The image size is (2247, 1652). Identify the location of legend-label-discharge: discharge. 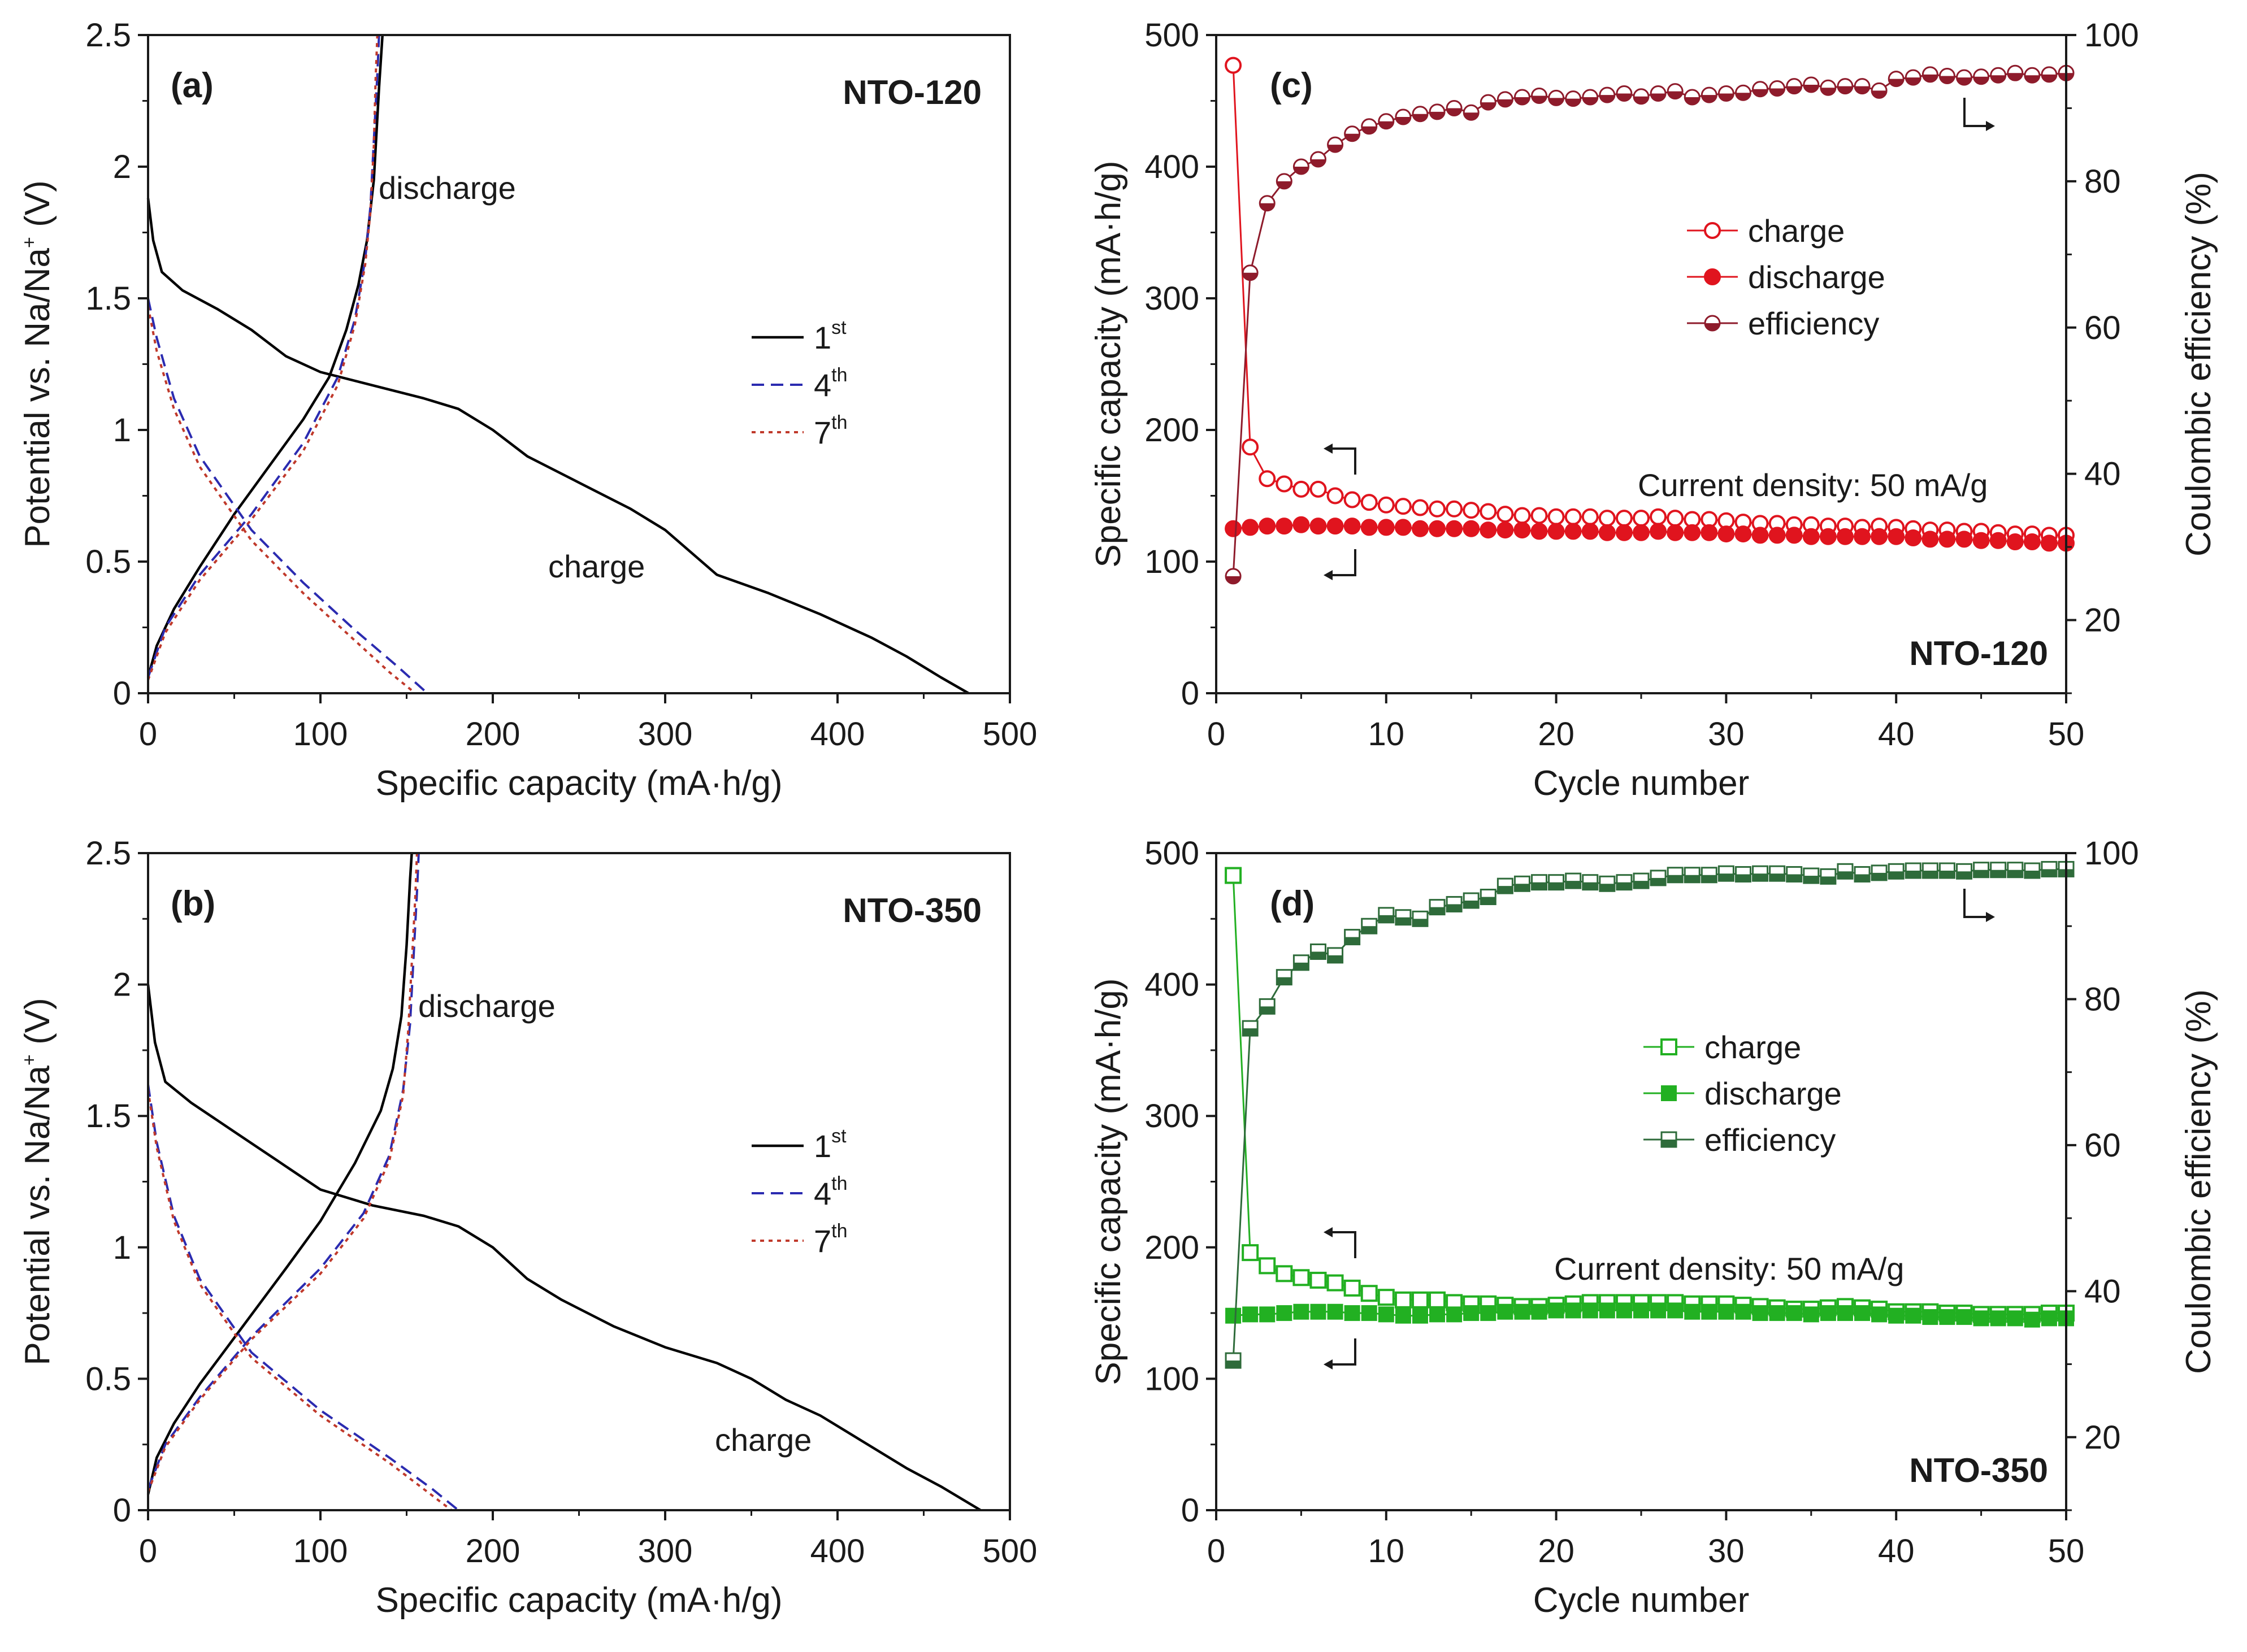
(1773, 1093).